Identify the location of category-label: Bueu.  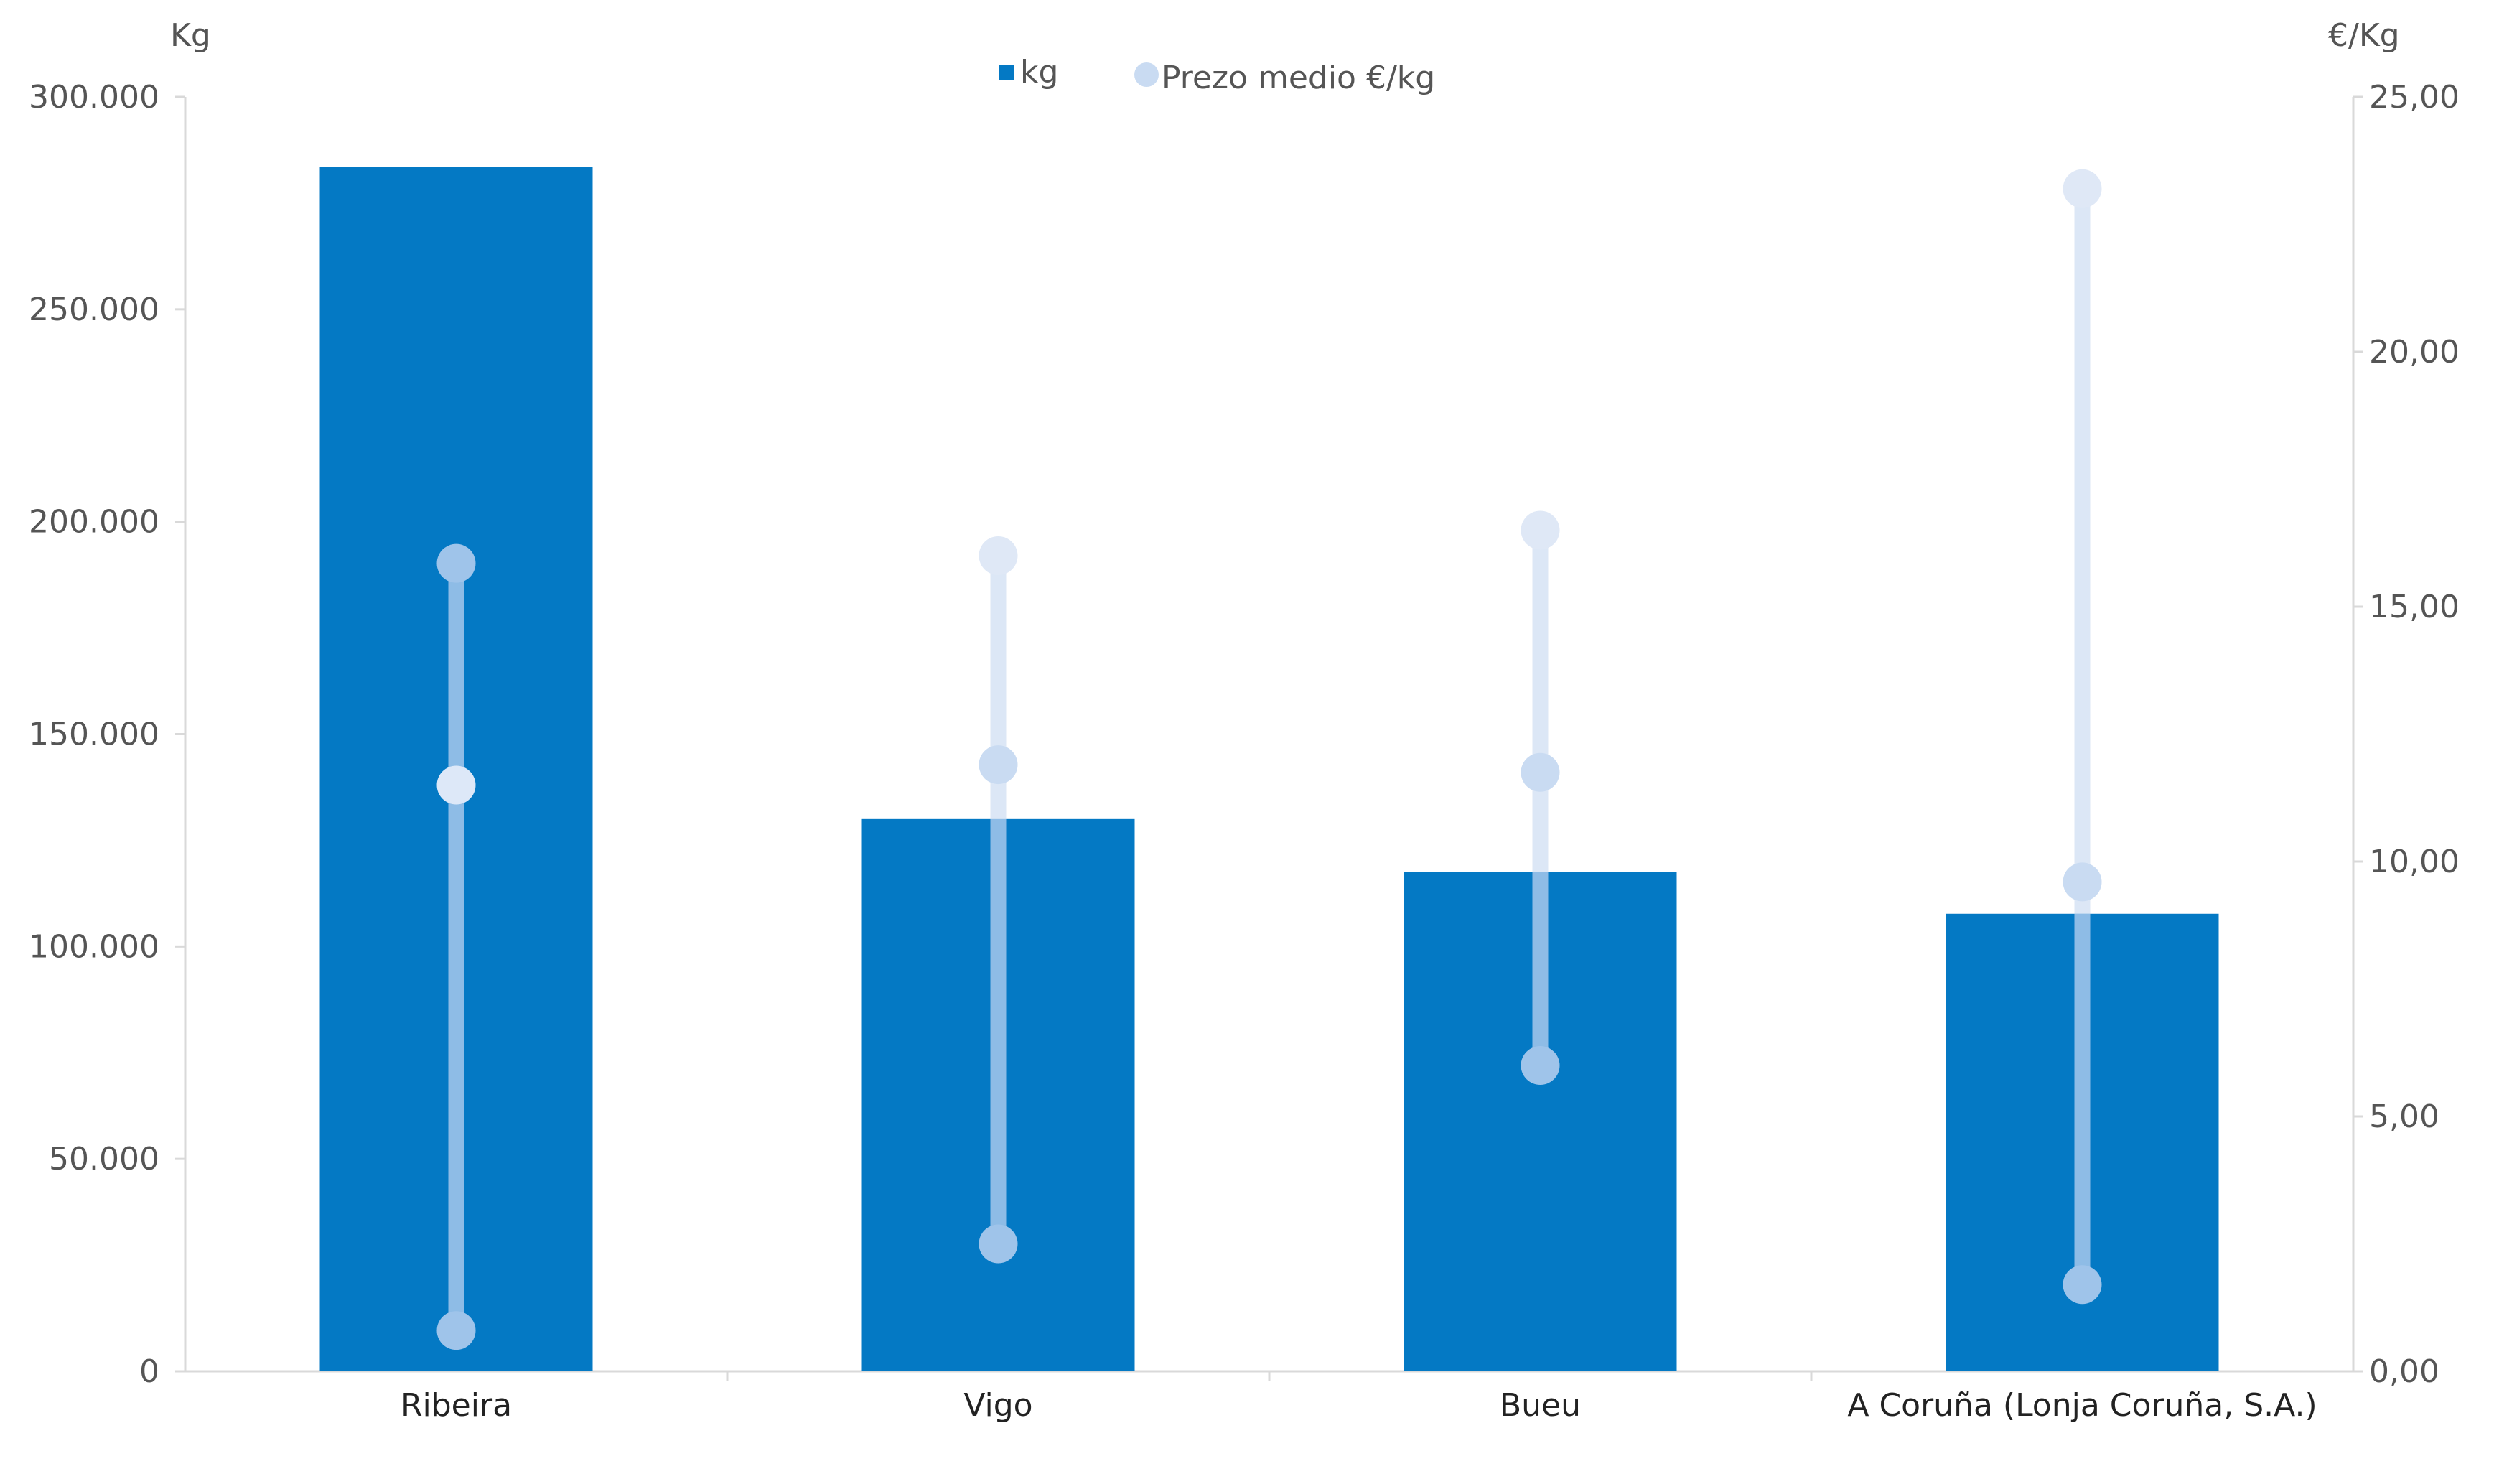
(1541, 1405).